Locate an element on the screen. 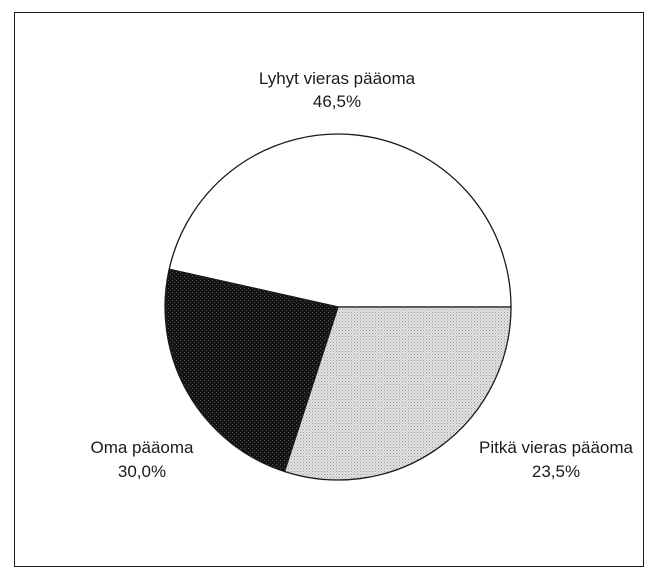 This screenshot has height=584, width=662. slice-value-lyhyt: 46,5% is located at coordinates (337, 101).